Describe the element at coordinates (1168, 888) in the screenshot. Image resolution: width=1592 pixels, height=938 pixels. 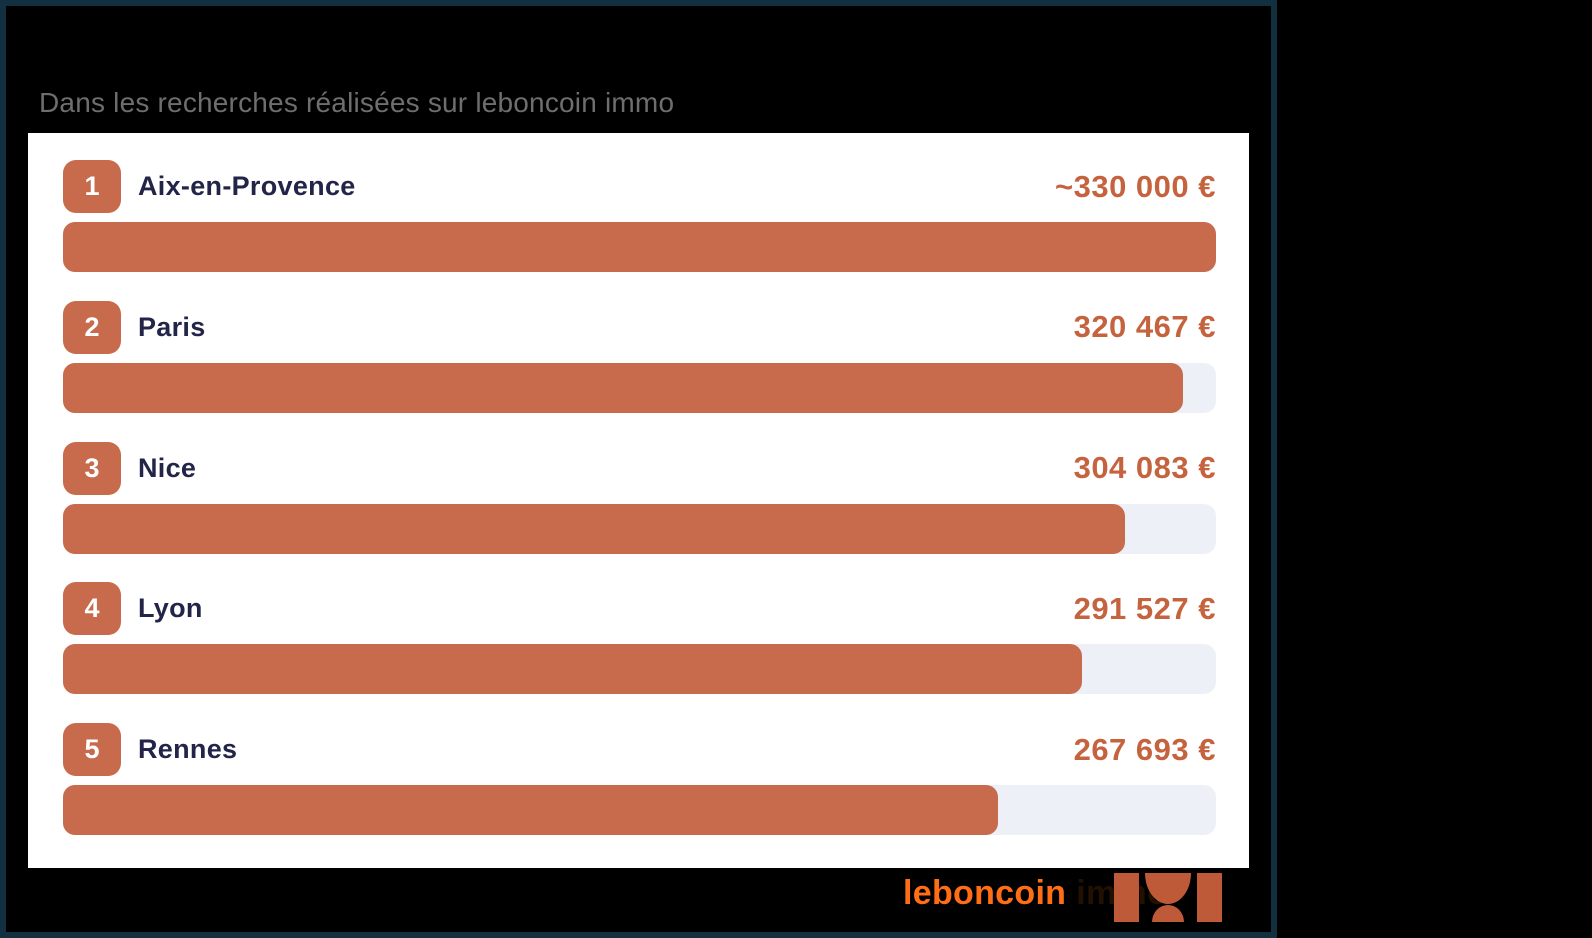
I see `logo-dome-down` at that location.